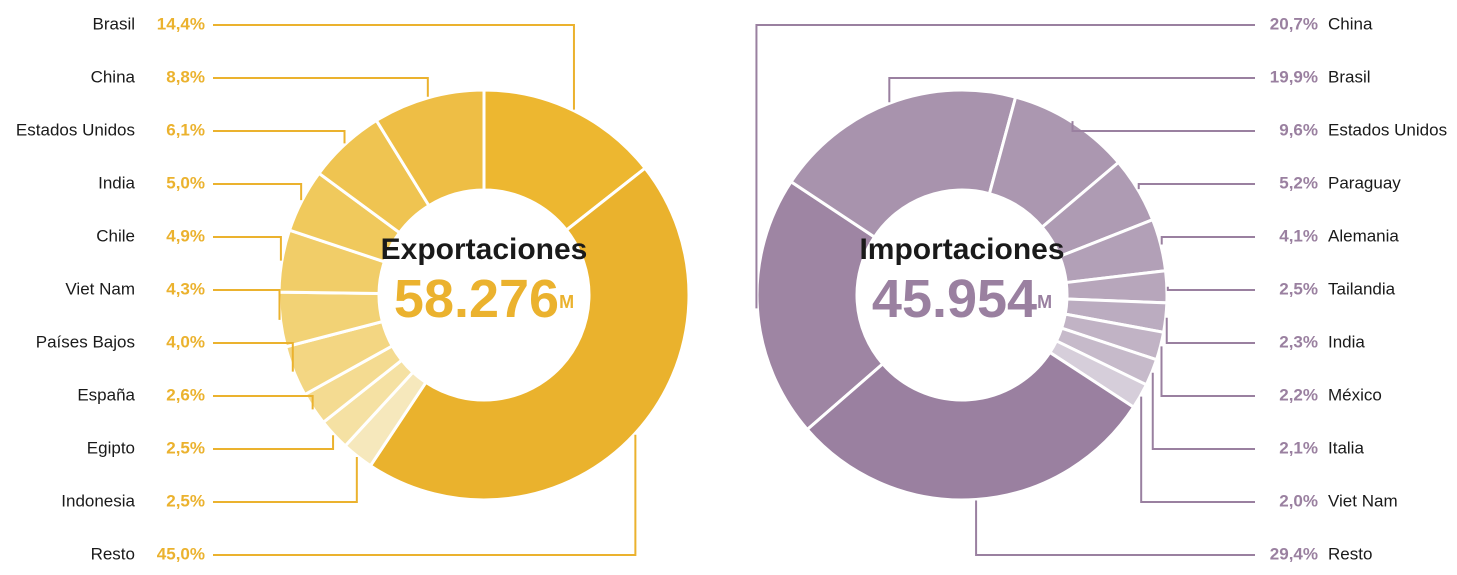  Describe the element at coordinates (1298, 394) in the screenshot. I see `value-label: 2,2%` at that location.